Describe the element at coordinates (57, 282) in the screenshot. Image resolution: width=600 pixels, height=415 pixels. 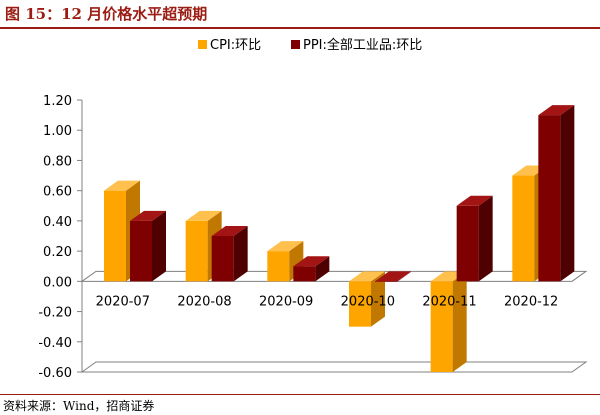
I see `y-tick-label: 0.00` at that location.